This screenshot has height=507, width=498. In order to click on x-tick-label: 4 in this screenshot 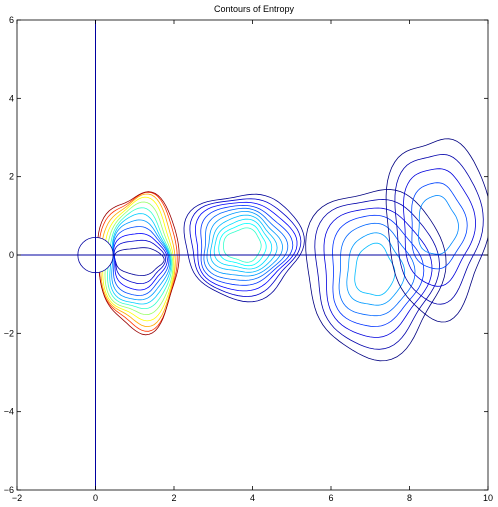, I will do `click(252, 498)`.